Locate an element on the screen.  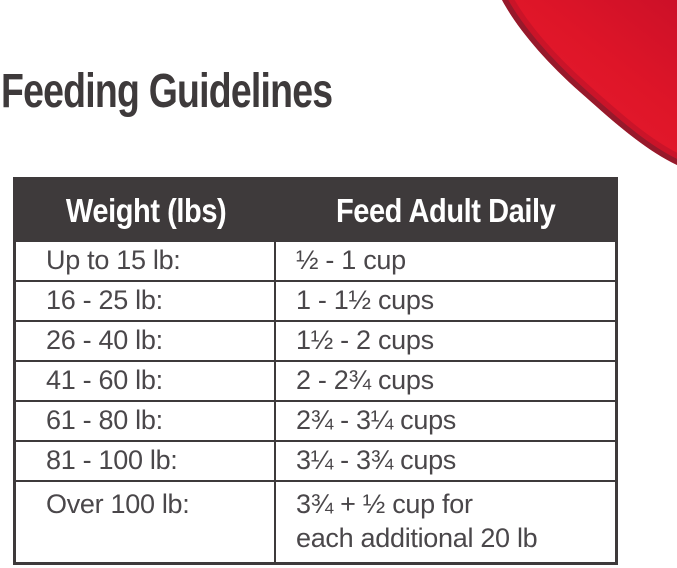
table-row: 41 - 60 lb: 2 - 2¾ cups is located at coordinates (315, 382).